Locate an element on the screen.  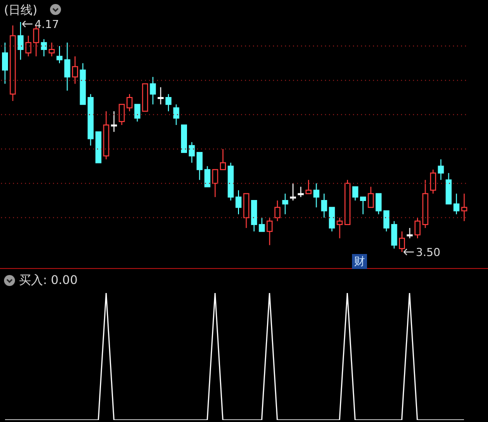
chart-title: 买入: 0.00 is located at coordinates (48, 280).